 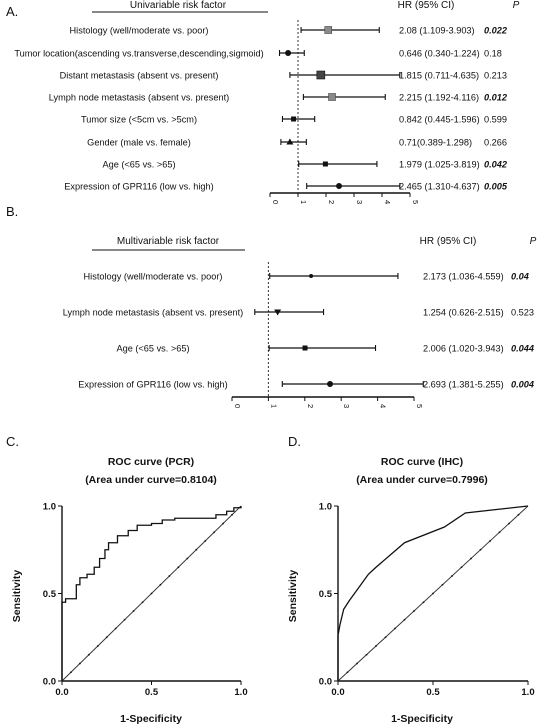 I want to click on panel-a-x-tick-label: 1, so click(x=303, y=202).